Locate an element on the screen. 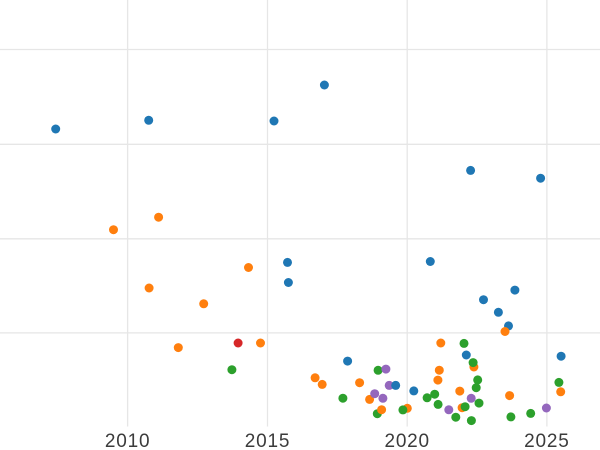 This screenshot has height=450, width=600. svg-text: 2020 is located at coordinates (406, 440).